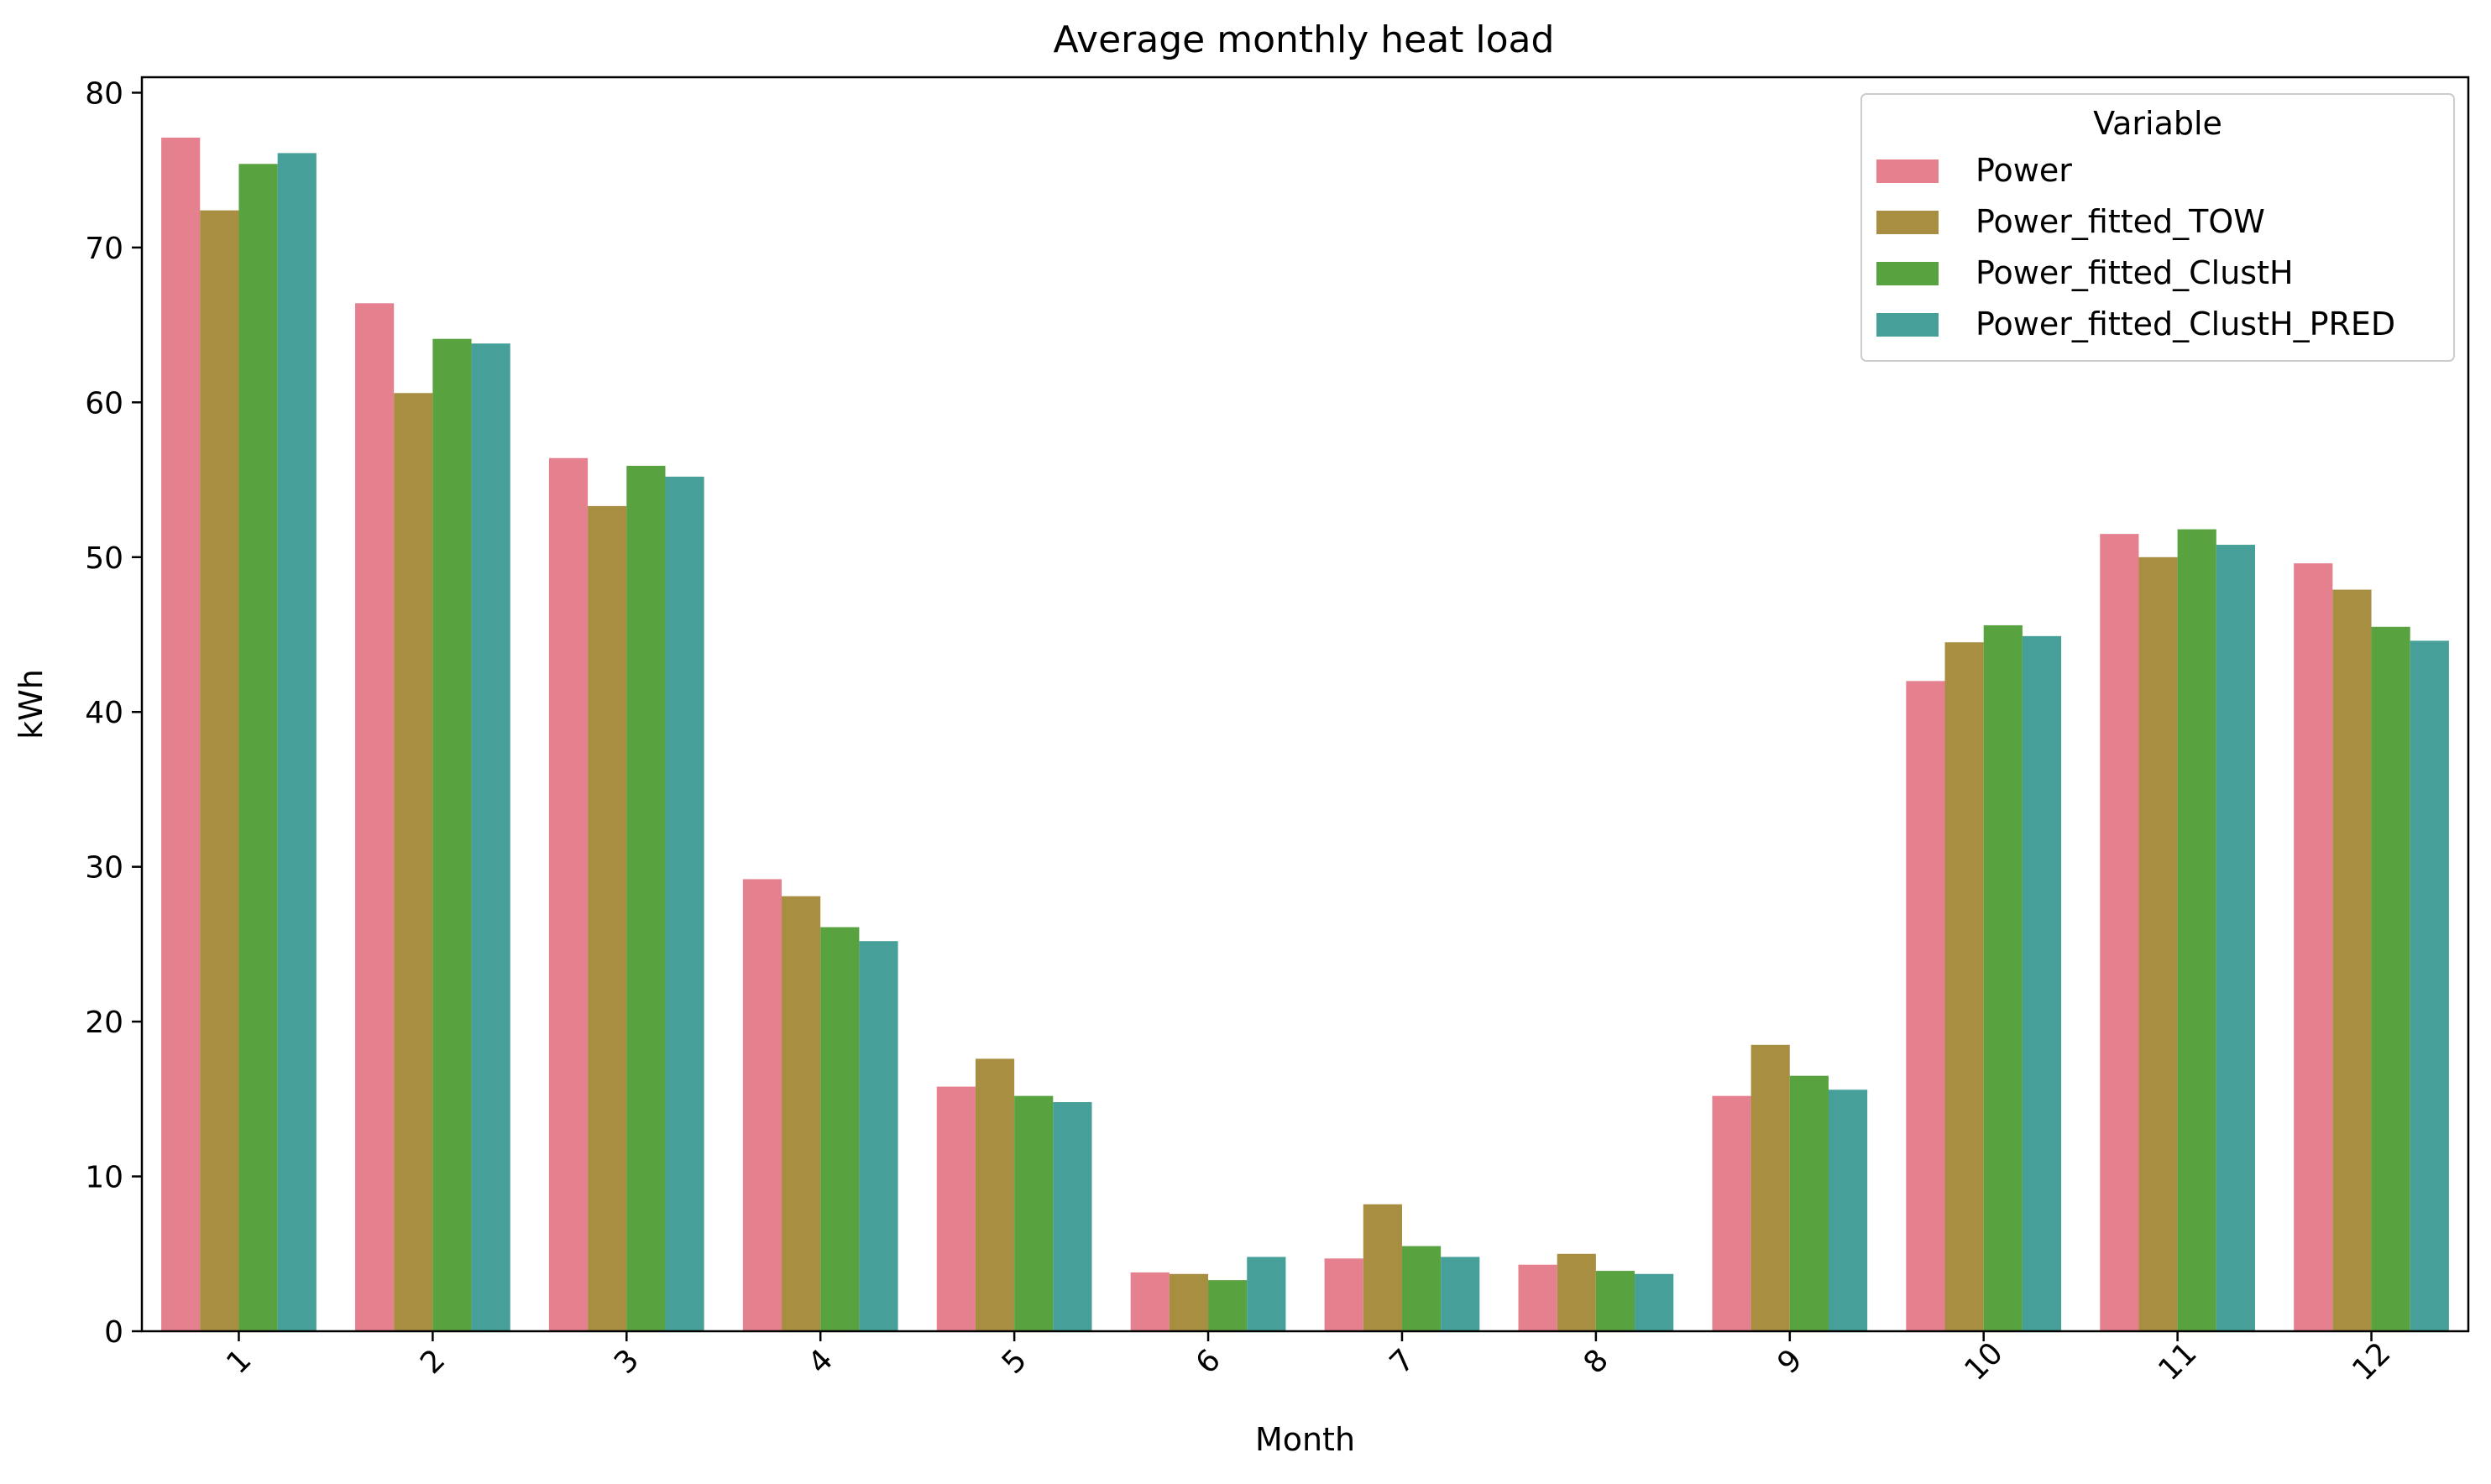  Describe the element at coordinates (2024, 170) in the screenshot. I see `legend-label-Power: Power` at that location.